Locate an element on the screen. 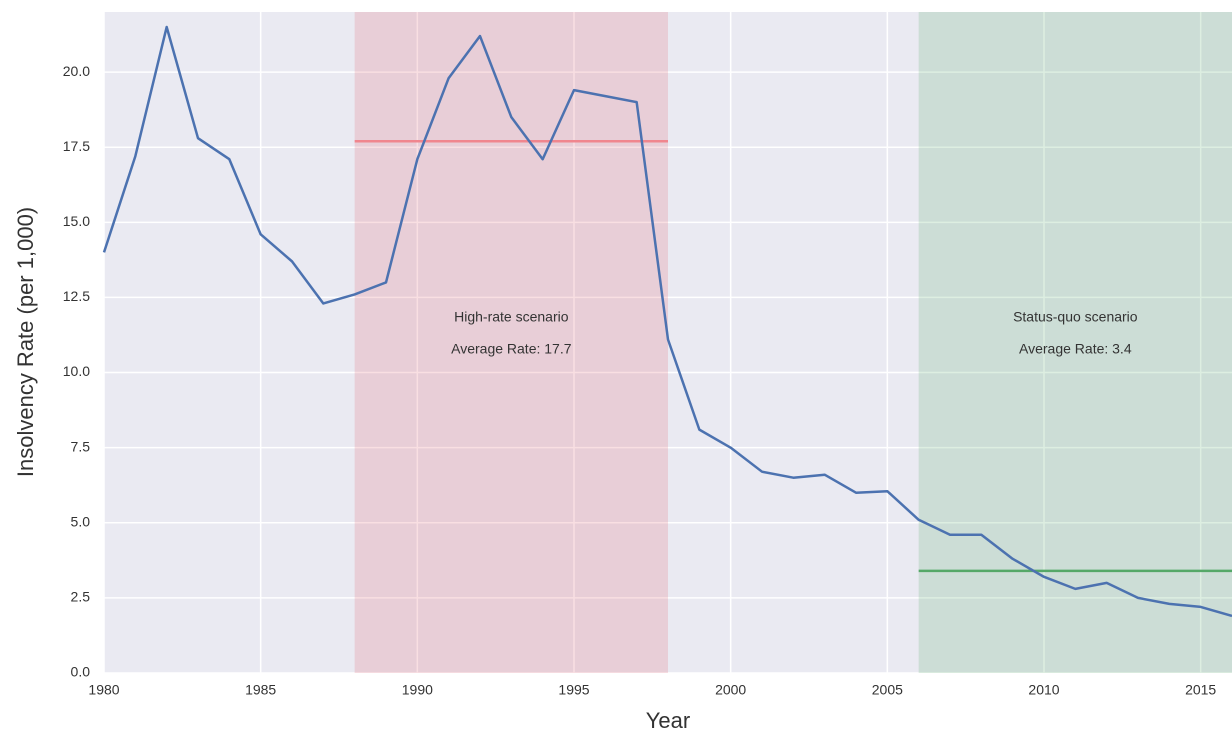 The height and width of the screenshot is (738, 1232). x-tick-label: 1995 is located at coordinates (573, 690).